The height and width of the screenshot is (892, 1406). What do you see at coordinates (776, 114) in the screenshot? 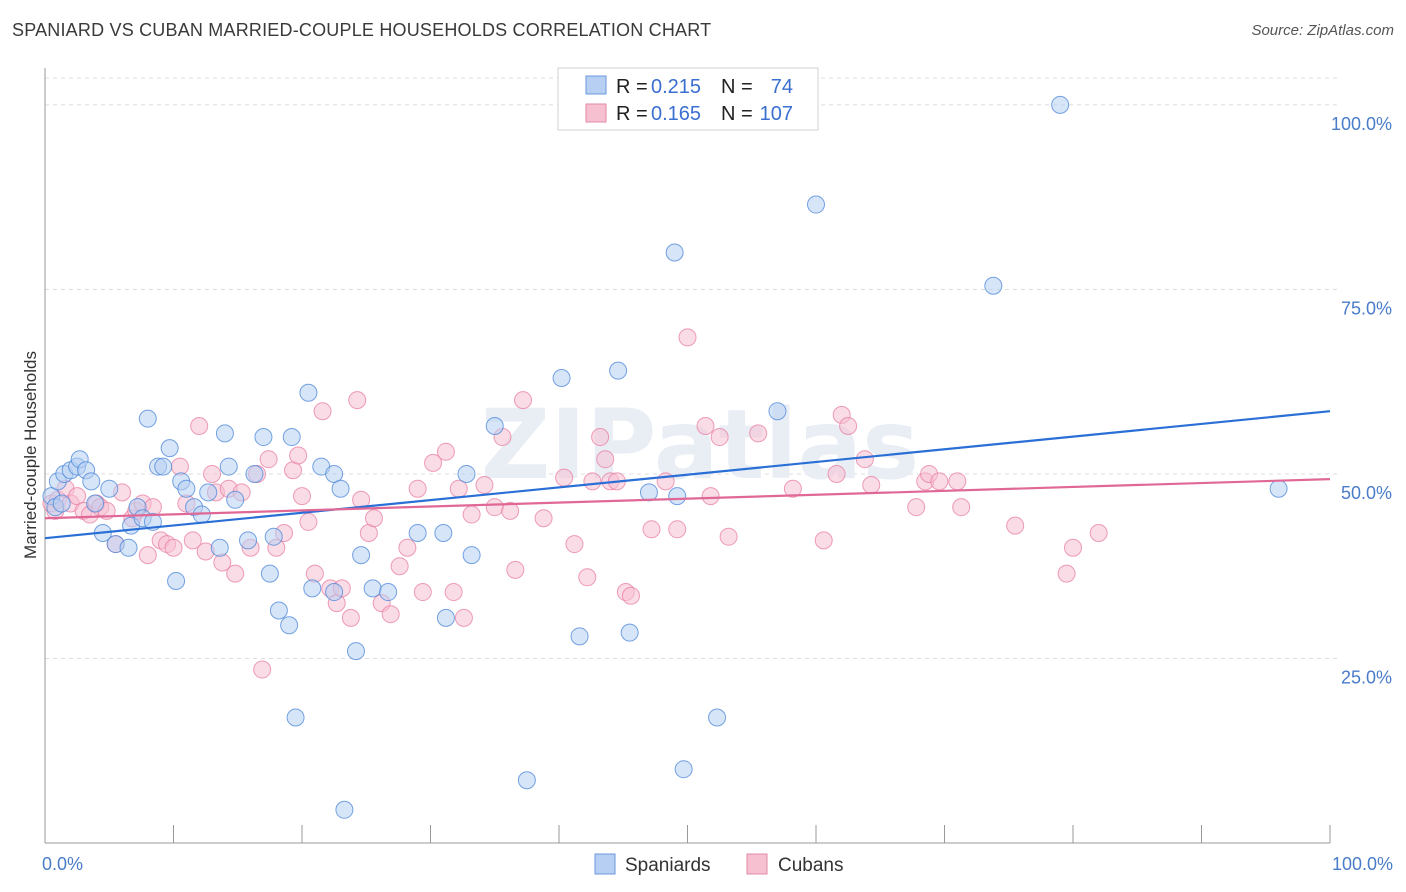
I see `legend-n-value-cubans: 107` at bounding box center [776, 114].